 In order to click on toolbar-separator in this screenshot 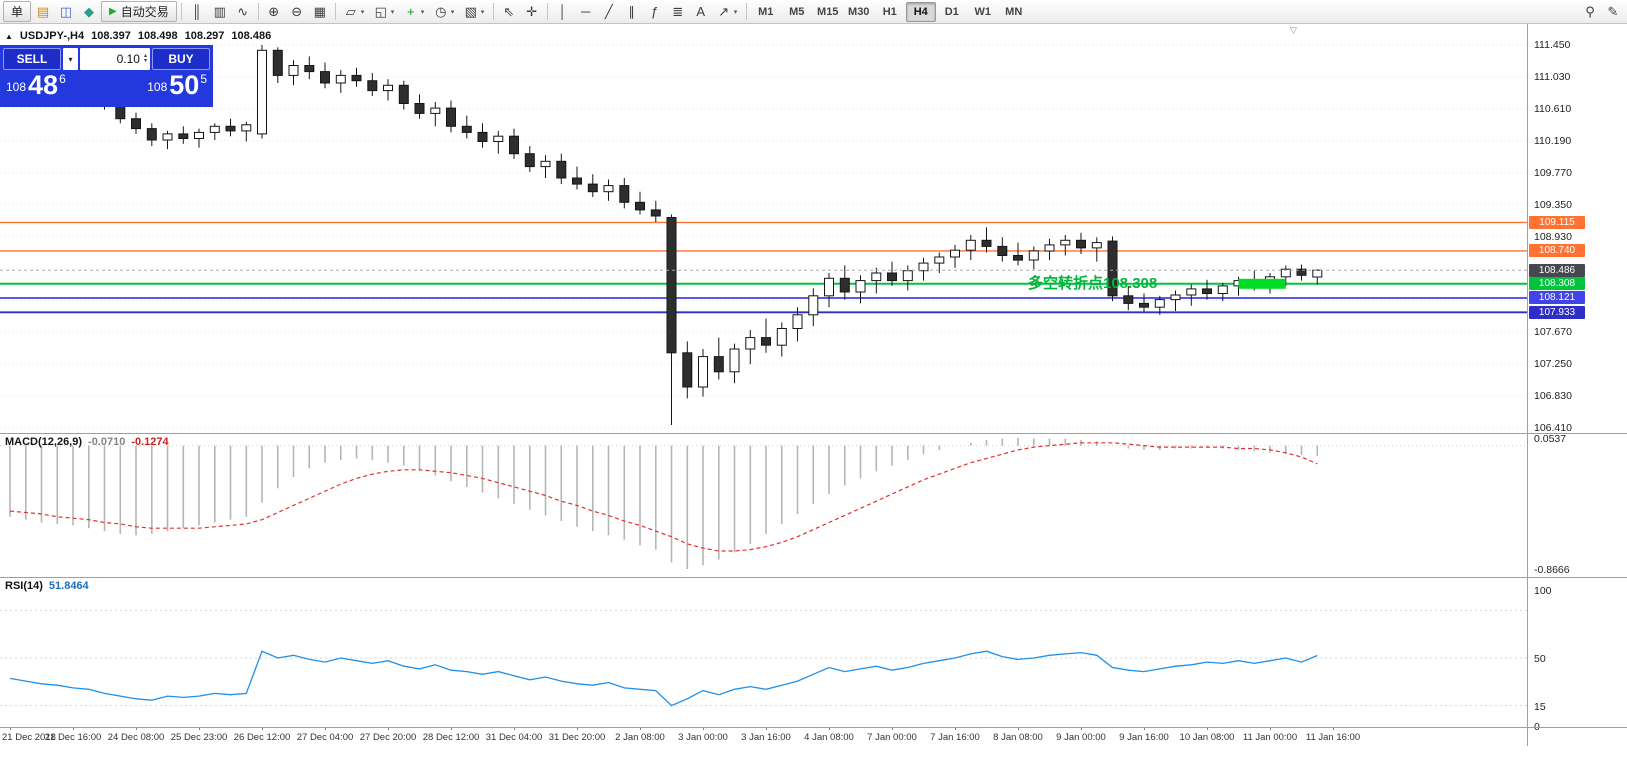, I will do `click(335, 11)`.